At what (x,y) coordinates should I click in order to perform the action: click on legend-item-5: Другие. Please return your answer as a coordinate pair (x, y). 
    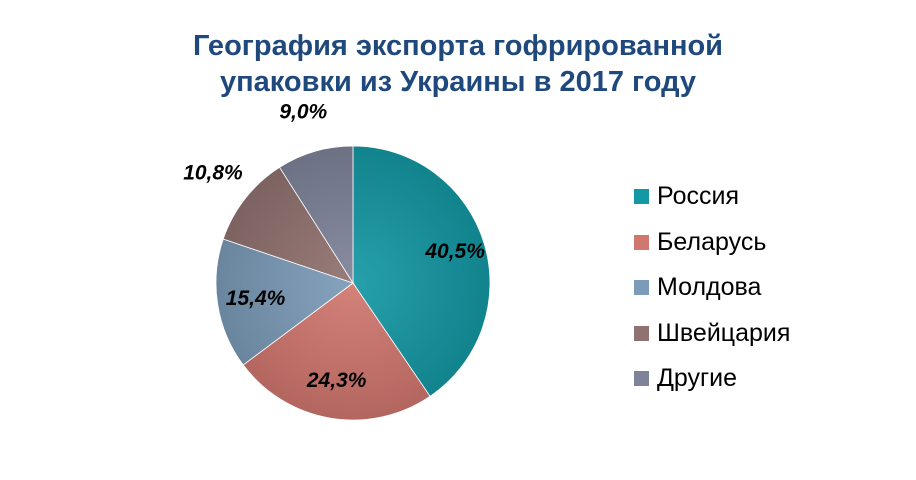
    Looking at the image, I should click on (712, 379).